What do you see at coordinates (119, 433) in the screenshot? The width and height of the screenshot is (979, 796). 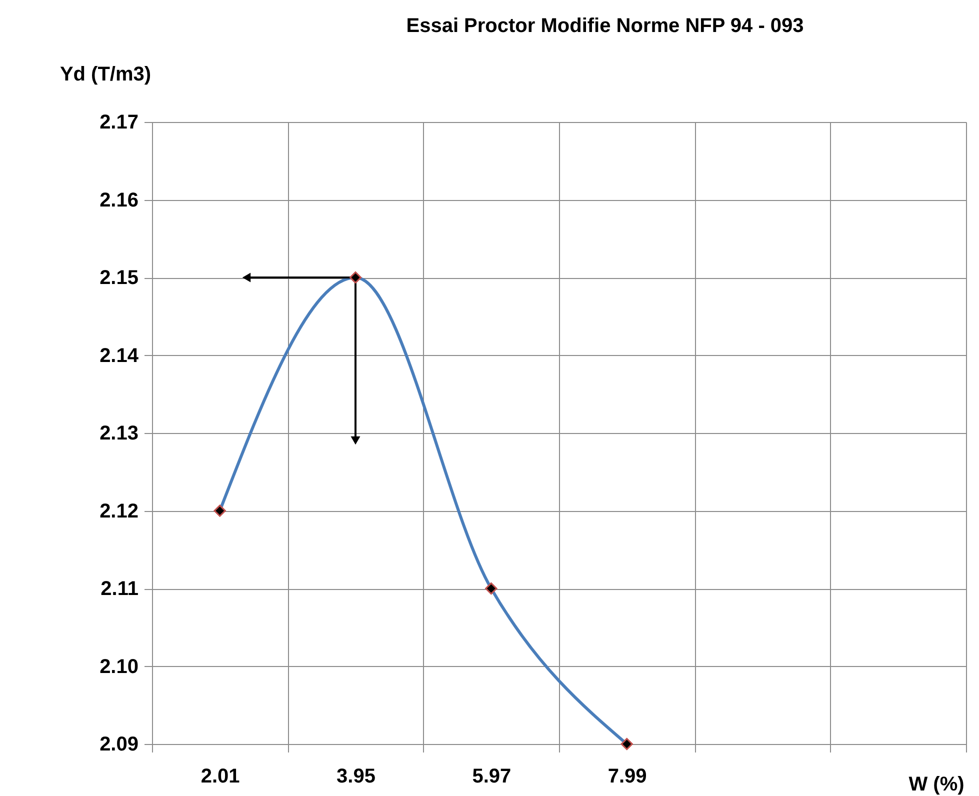 I see `y-tick-label: 2.13` at bounding box center [119, 433].